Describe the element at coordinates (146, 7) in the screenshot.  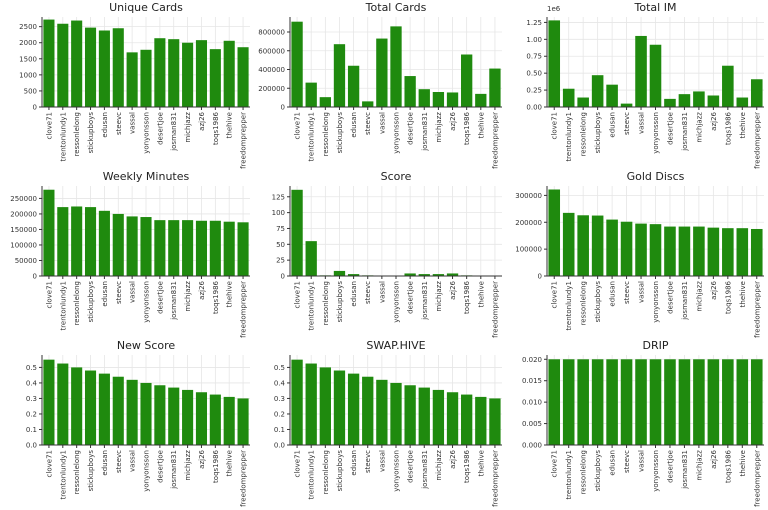
I see `chart-title: Unique Cards` at that location.